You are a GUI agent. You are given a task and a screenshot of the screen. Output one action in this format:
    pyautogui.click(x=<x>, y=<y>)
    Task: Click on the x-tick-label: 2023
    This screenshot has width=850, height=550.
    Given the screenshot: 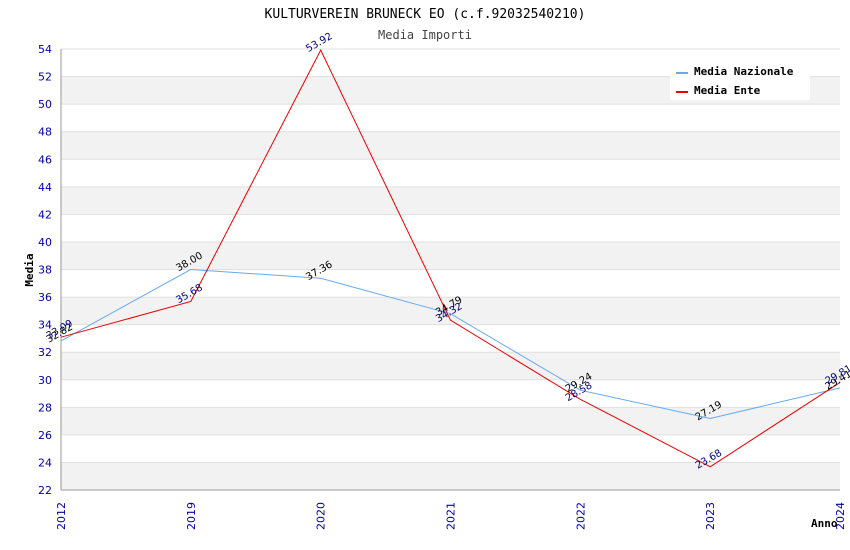 What is the action you would take?
    pyautogui.click(x=710, y=516)
    